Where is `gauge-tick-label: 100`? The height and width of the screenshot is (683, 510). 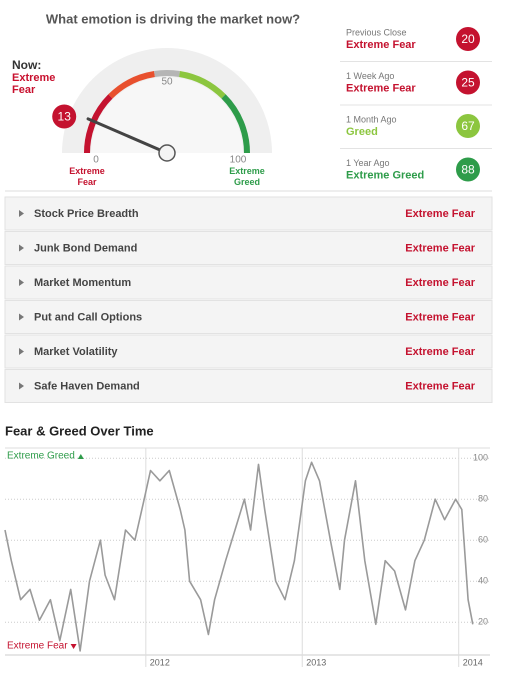
gauge-tick-label: 100 is located at coordinates (238, 160).